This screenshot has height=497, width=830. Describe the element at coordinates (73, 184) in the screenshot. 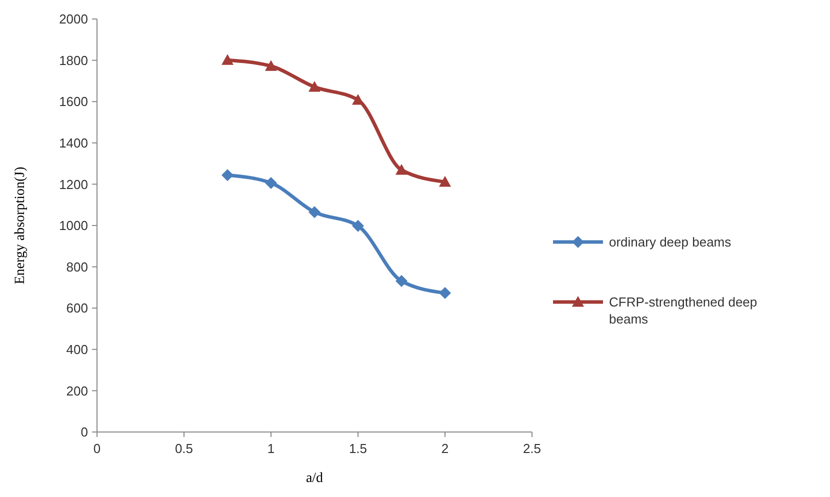

I see `y-tick-label: 1200` at that location.